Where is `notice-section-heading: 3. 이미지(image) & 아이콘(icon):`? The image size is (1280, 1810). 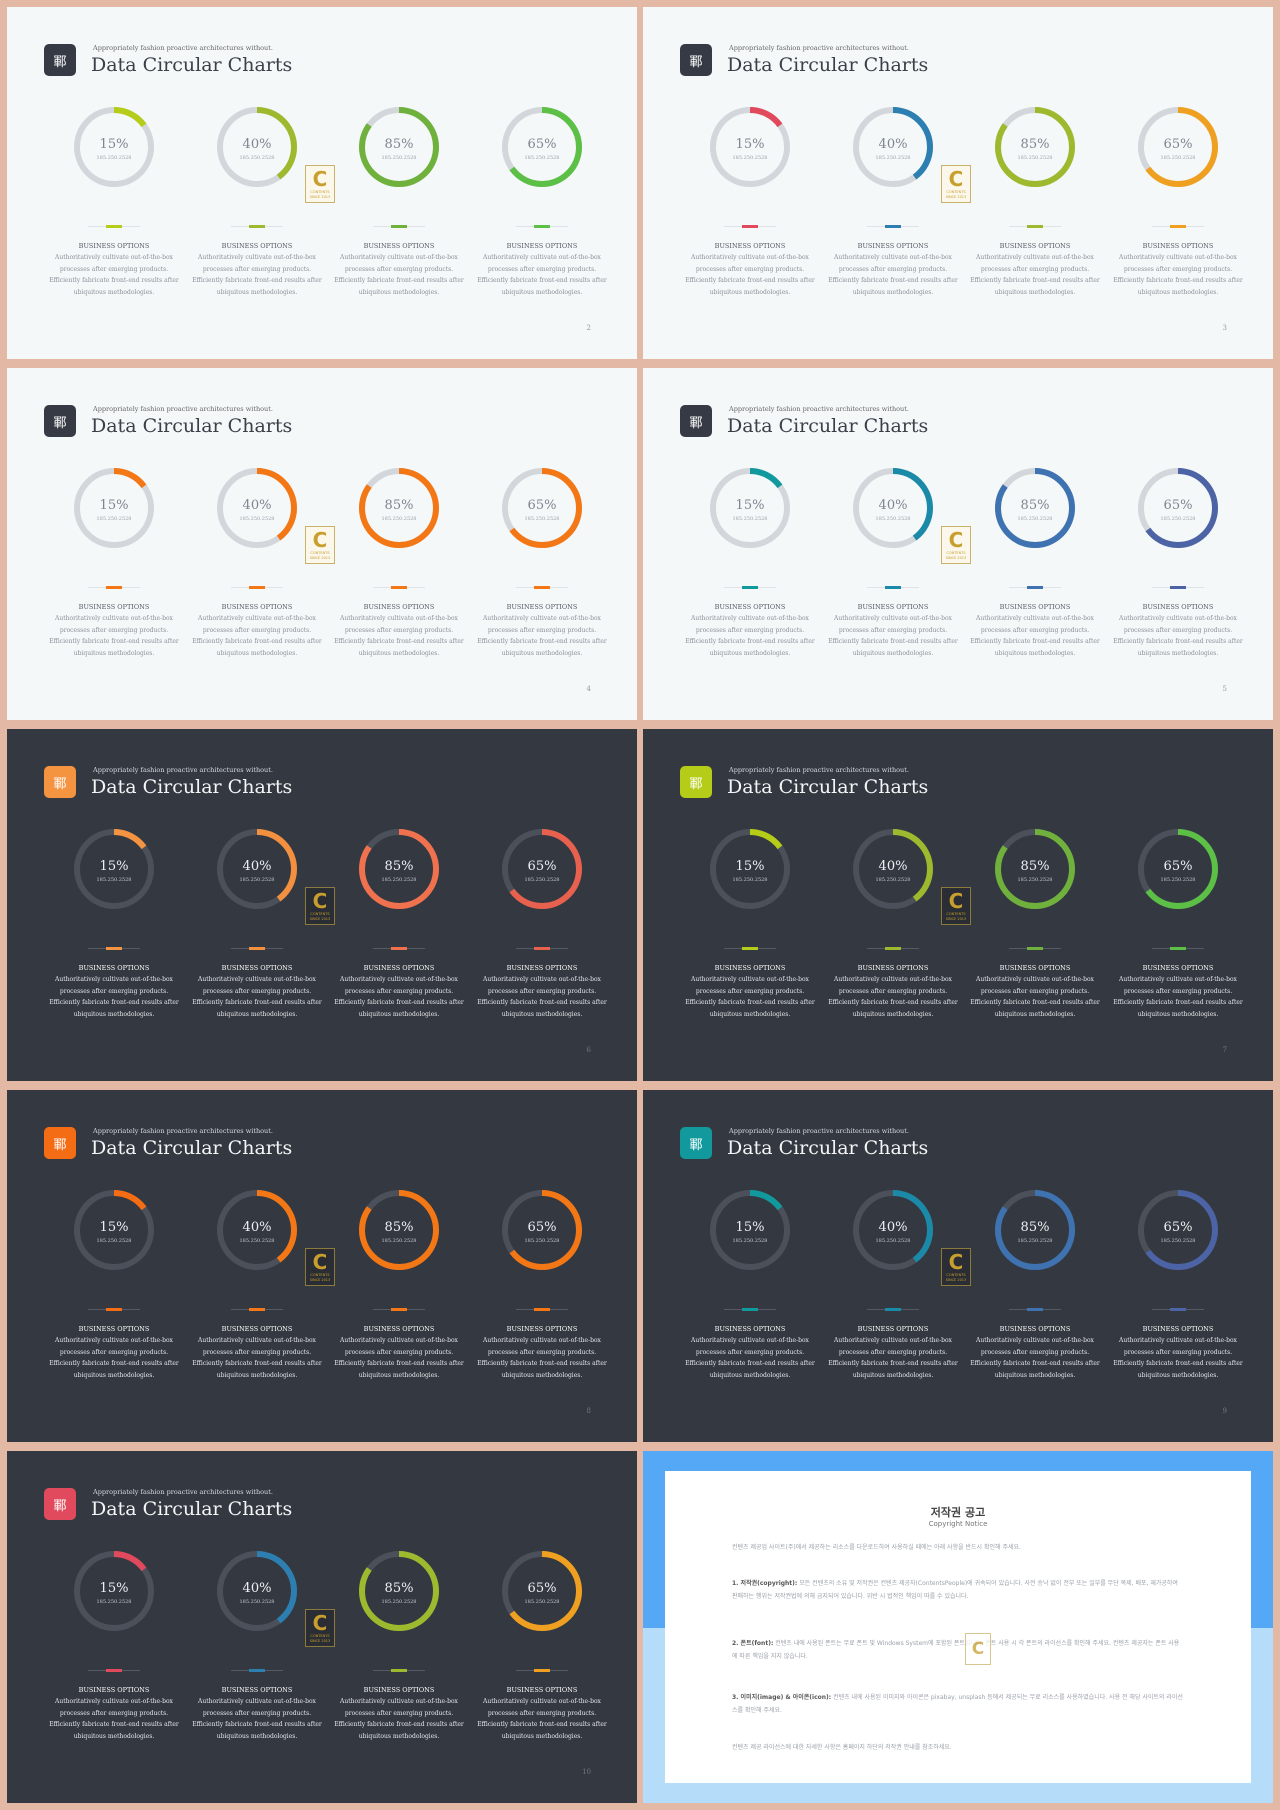 notice-section-heading: 3. 이미지(image) & 아이콘(icon): is located at coordinates (782, 1697).